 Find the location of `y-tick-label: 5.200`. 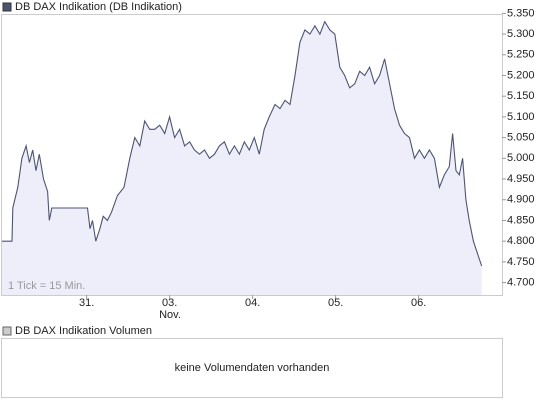

y-tick-label: 5.200 is located at coordinates (521, 75).